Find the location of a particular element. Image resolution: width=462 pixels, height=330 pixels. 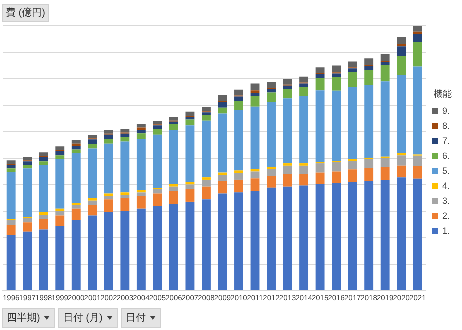

legend-label: 6. is located at coordinates (446, 155).